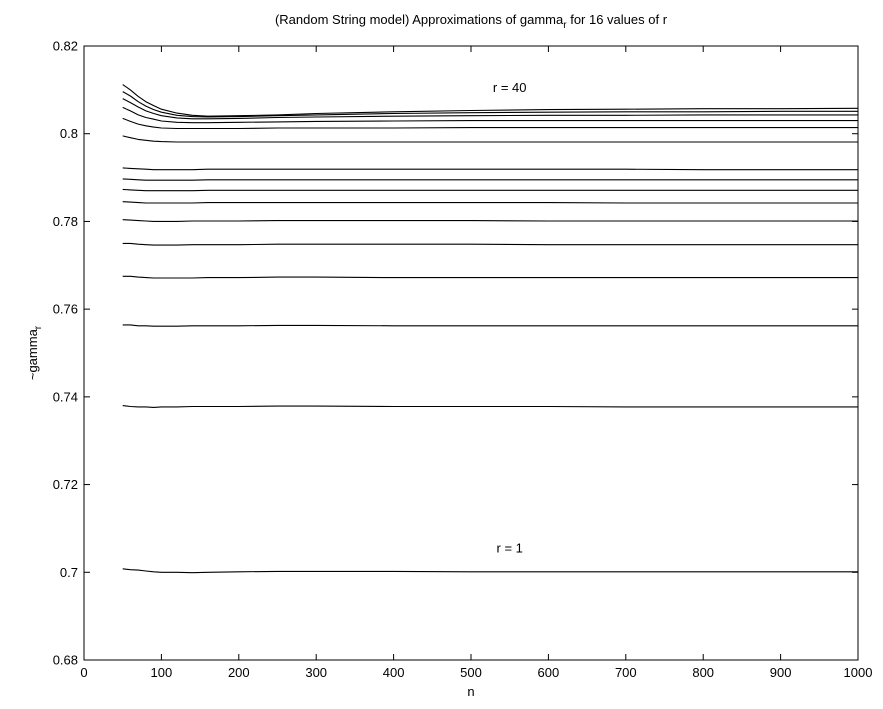 The height and width of the screenshot is (709, 883). Describe the element at coordinates (65, 660) in the screenshot. I see `y-tick-label: 0.68` at that location.